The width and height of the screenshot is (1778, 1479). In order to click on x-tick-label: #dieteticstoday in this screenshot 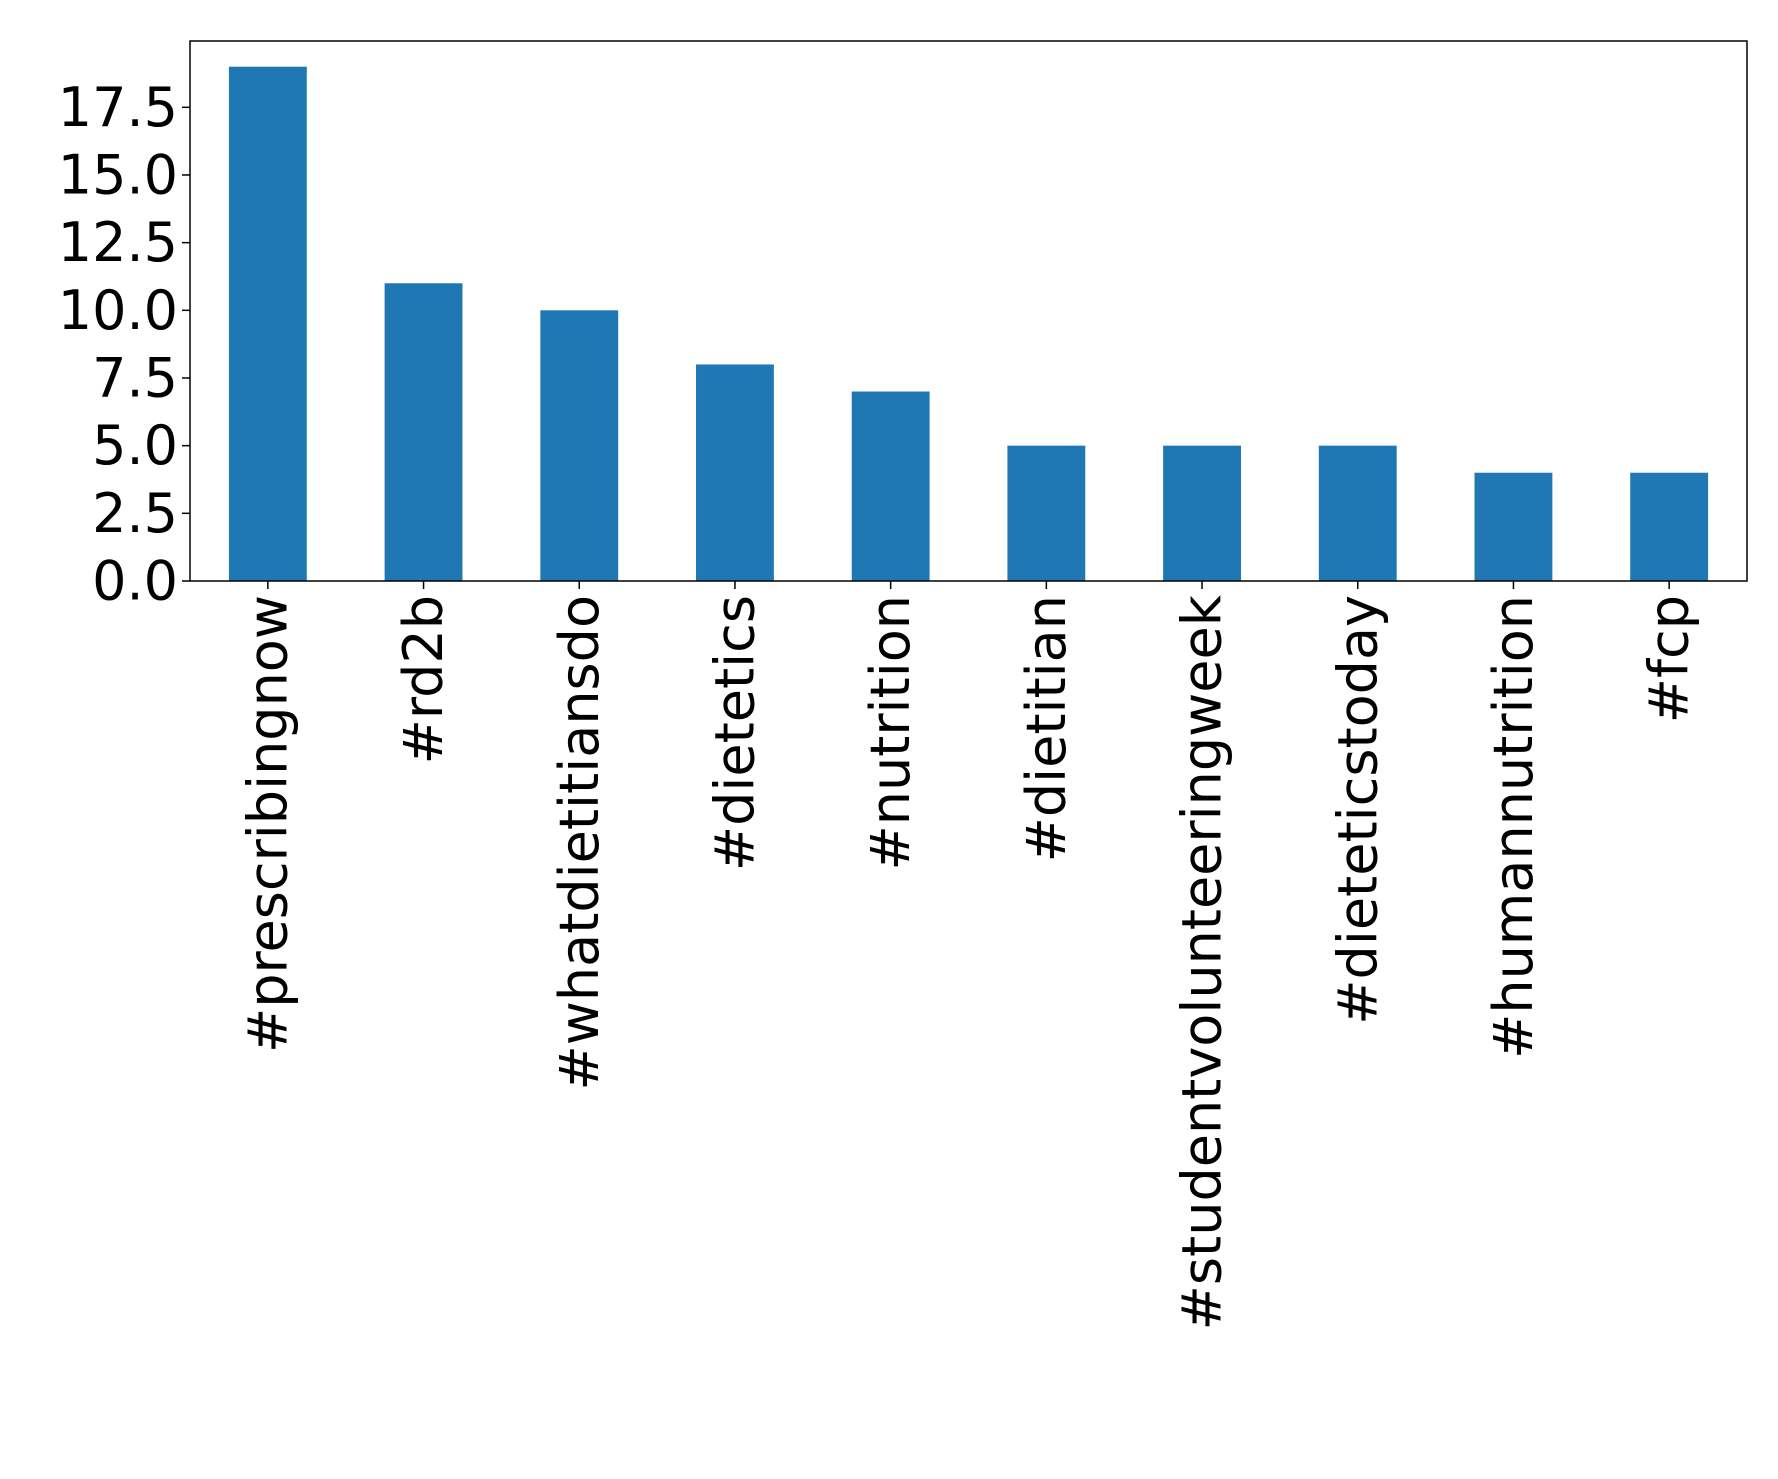, I will do `click(1357, 810)`.